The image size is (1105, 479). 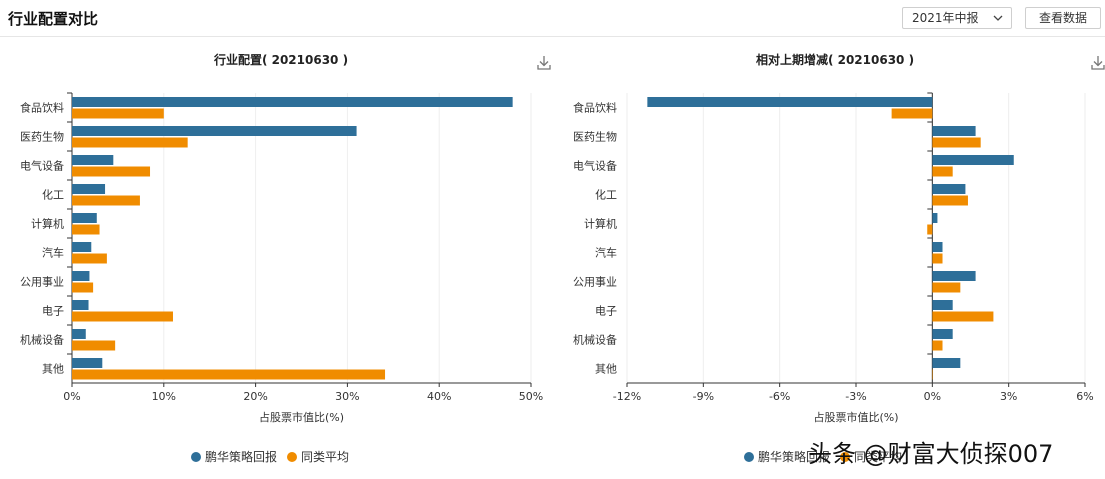 I want to click on page-title: 行业配置对比, so click(x=53, y=19).